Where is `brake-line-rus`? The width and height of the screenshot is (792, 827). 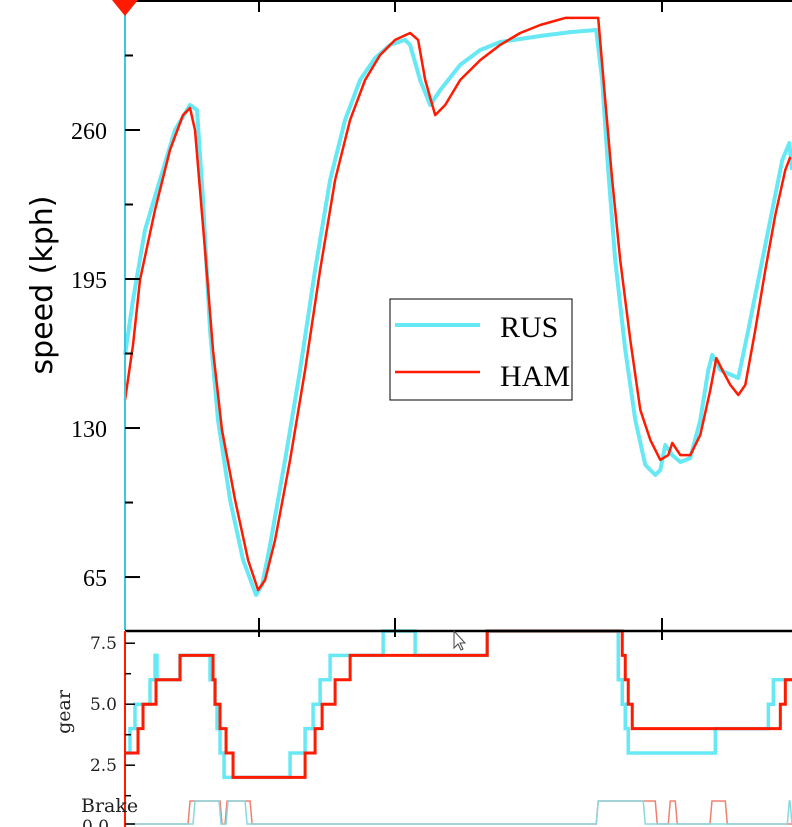 brake-line-rus is located at coordinates (458, 812).